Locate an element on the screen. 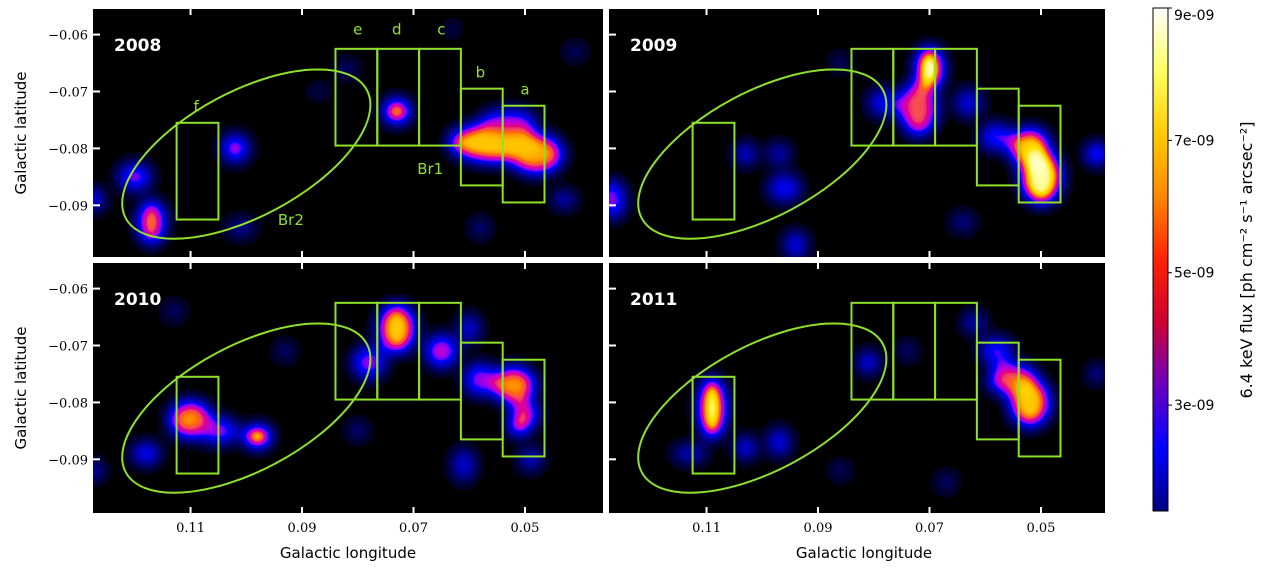 Image resolution: width=1270 pixels, height=570 pixels. colorbar-tick-label: 9e-09 is located at coordinates (1194, 16).